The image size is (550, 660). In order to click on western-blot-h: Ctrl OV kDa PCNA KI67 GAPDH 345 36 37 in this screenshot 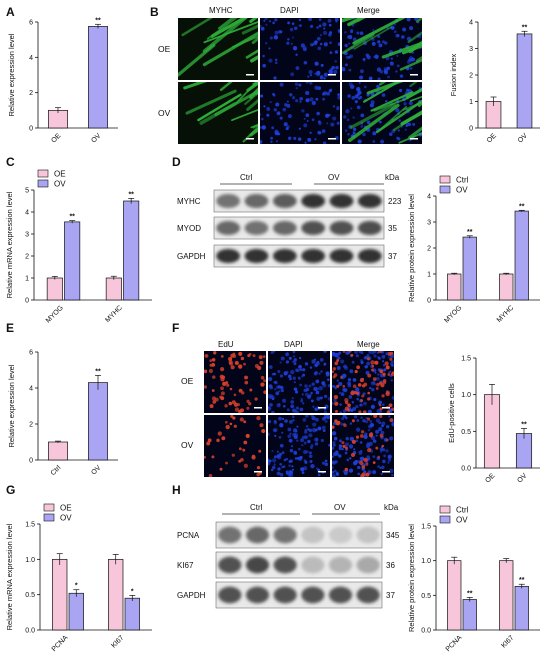, I will do `click(288, 556)`.